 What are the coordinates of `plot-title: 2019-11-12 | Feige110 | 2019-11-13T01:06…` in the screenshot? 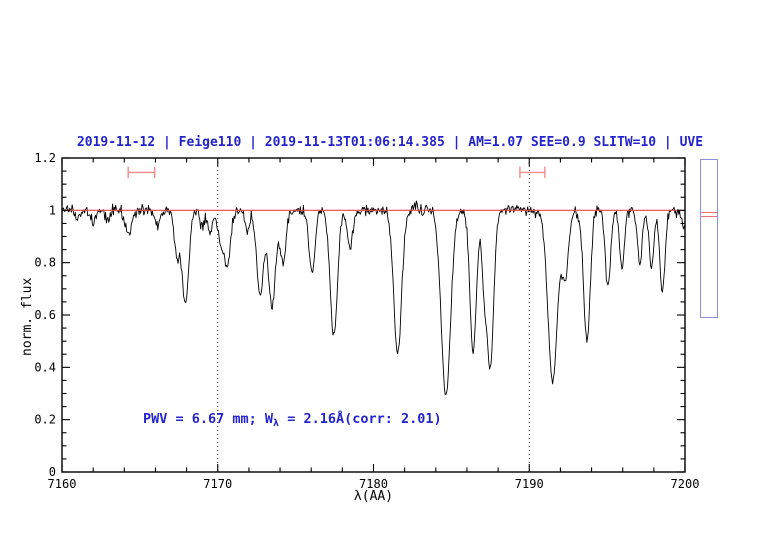 It's located at (390, 142).